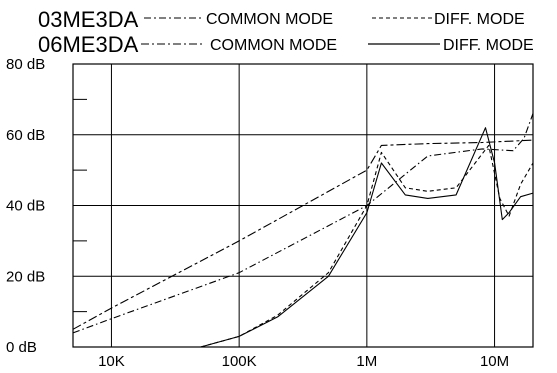  I want to click on legend-label-06me3da-diff: DIFF. MODE, so click(488, 45).